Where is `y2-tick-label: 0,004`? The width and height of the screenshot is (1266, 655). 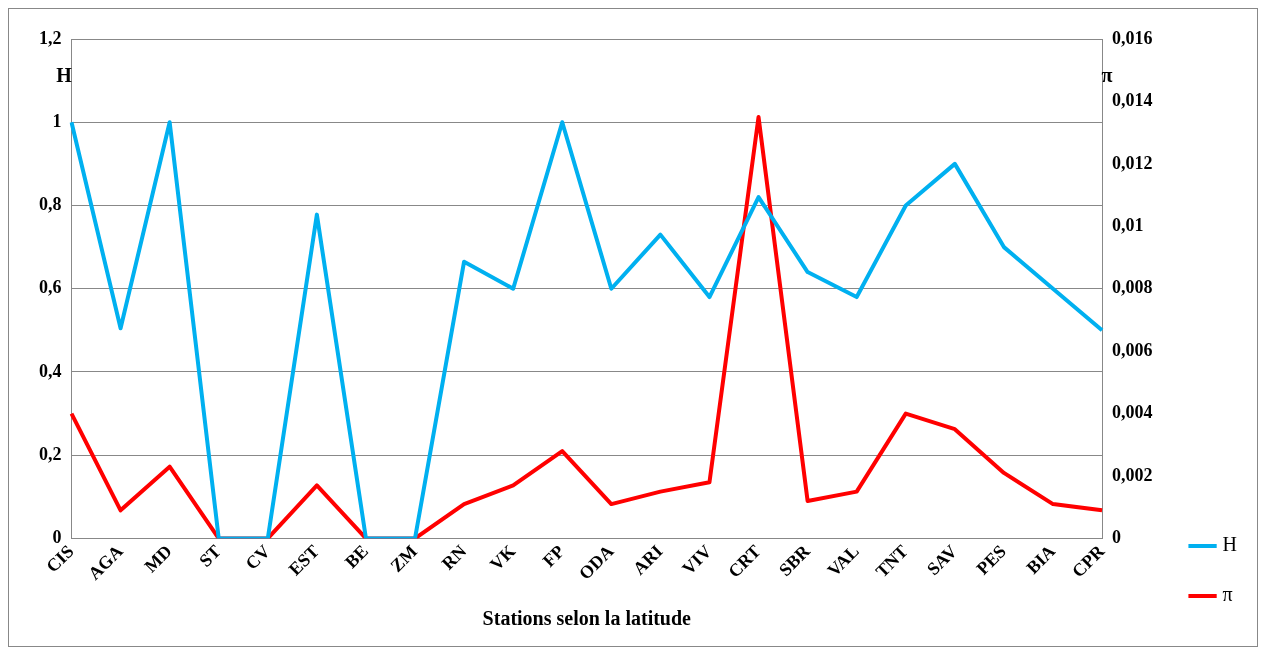
y2-tick-label: 0,004 is located at coordinates (1132, 412).